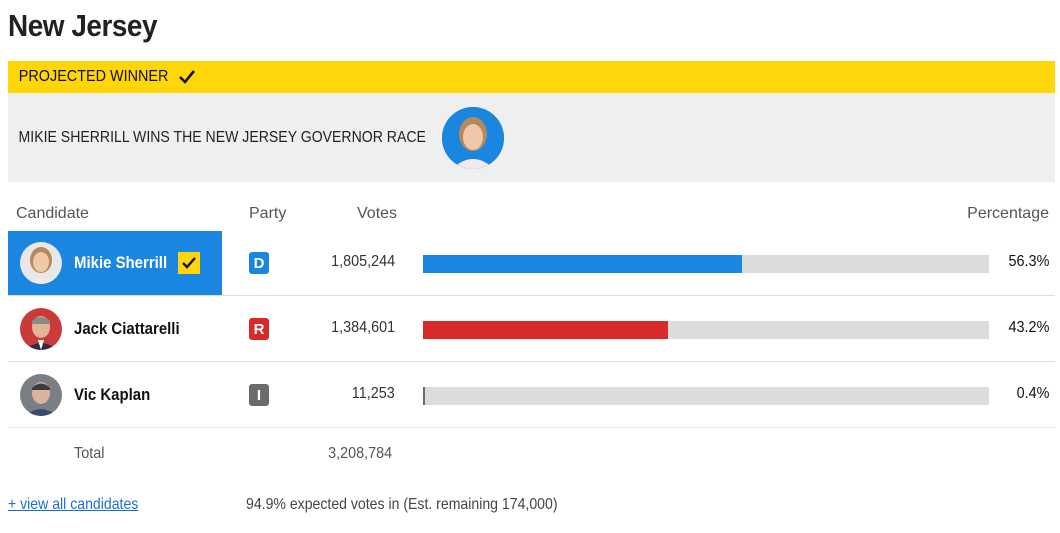 Image resolution: width=1060 pixels, height=533 pixels. I want to click on view-all-candidates-link: + view all candidates, so click(73, 504).